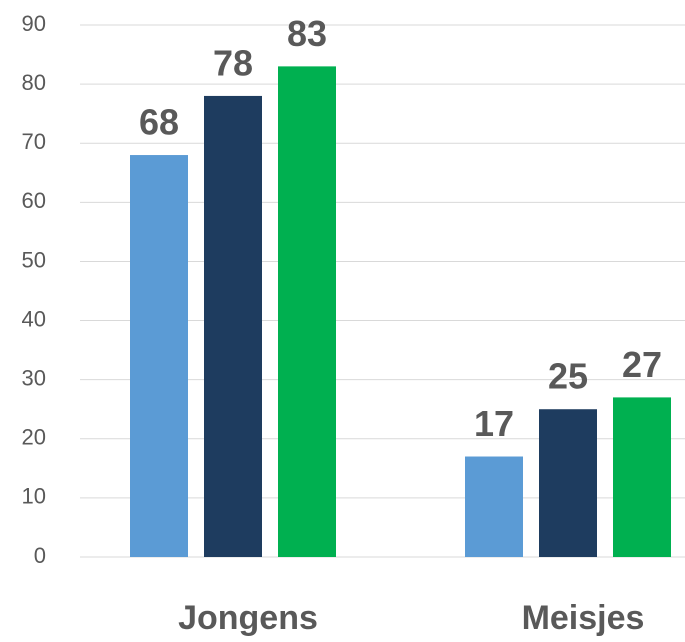  I want to click on y-tick-label: 80, so click(34, 82).